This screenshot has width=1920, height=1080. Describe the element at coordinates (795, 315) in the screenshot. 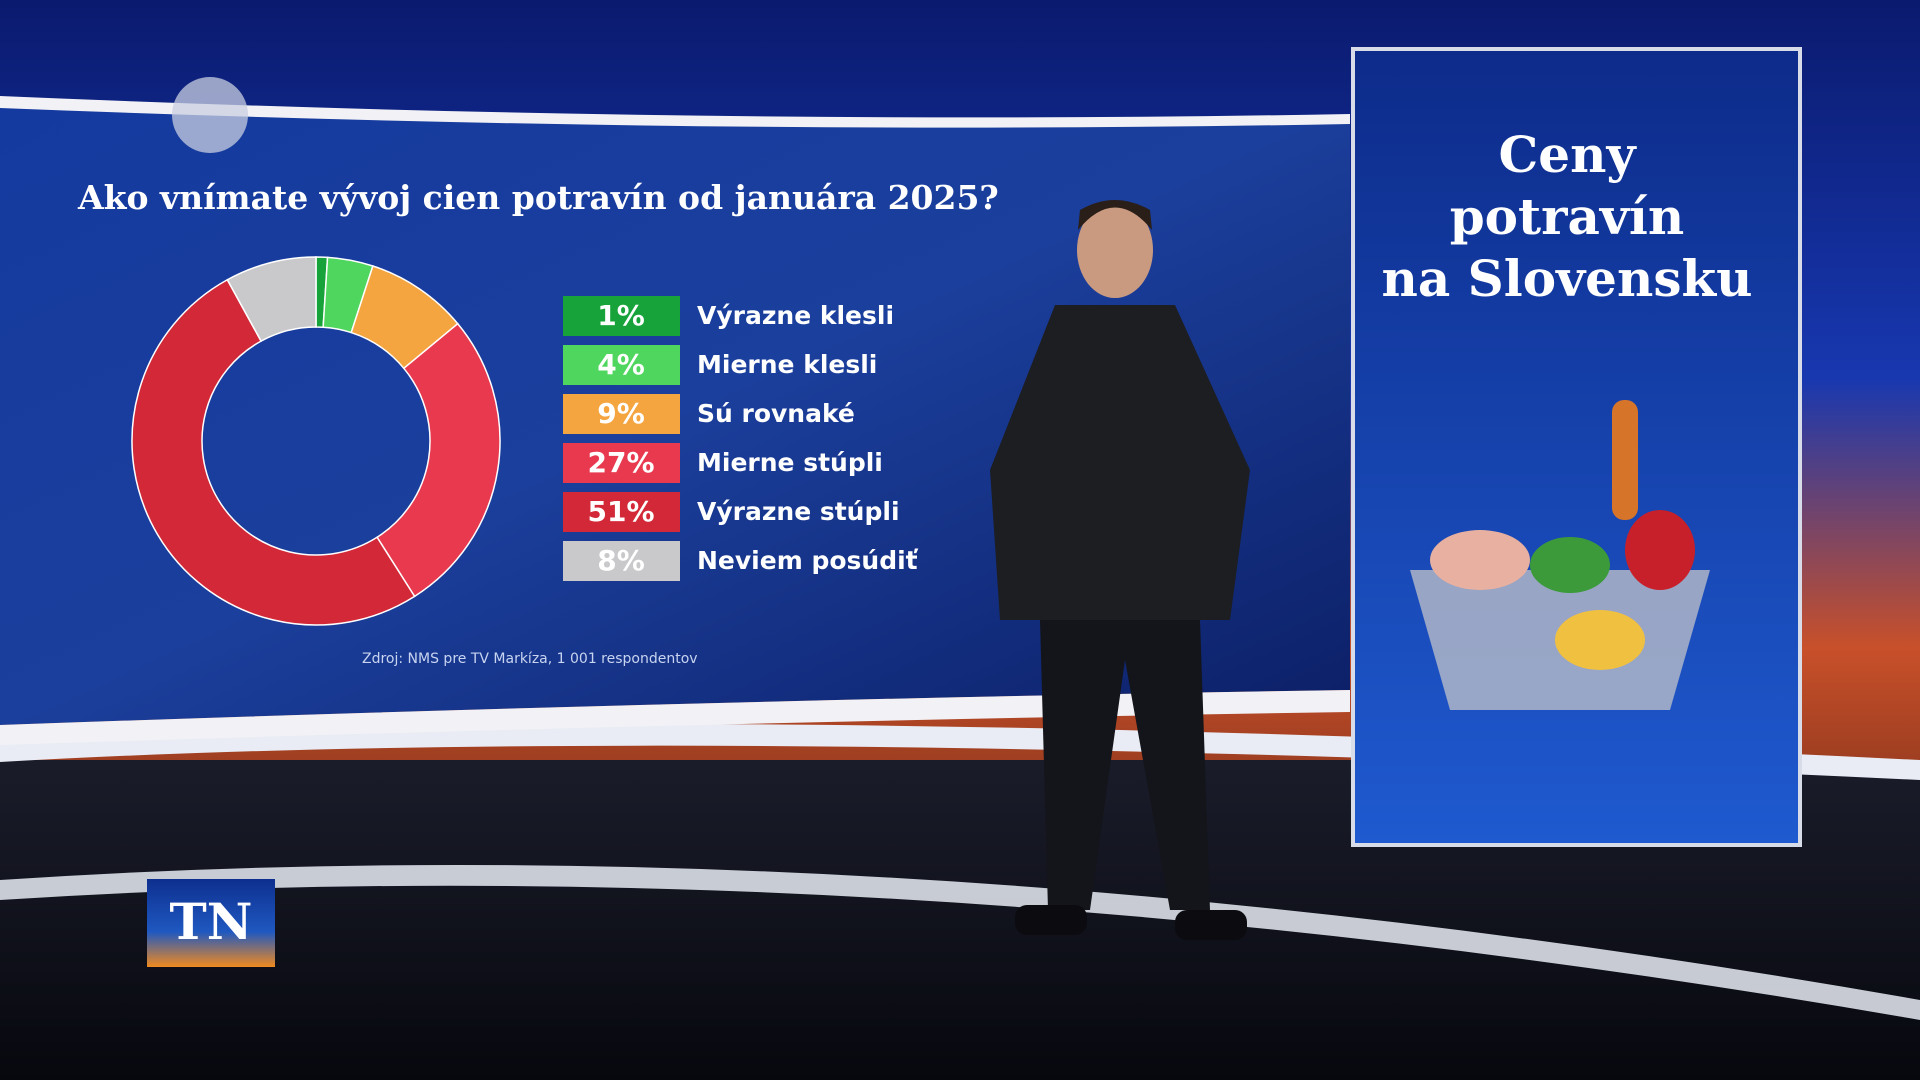

I see `legend-label: Výrazne klesli` at that location.